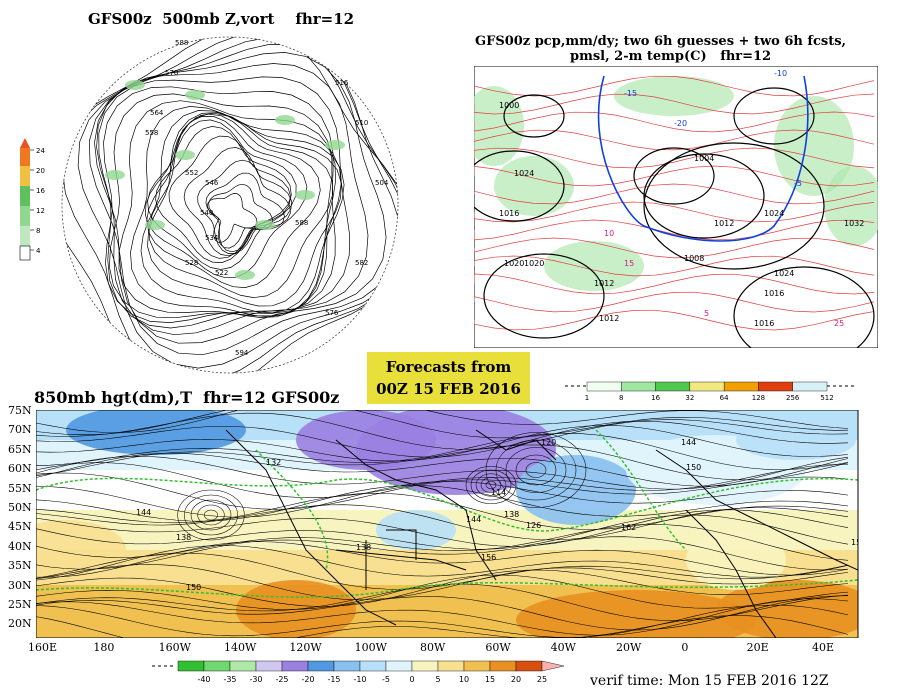  I want to click on temp-tick-label: 15, so click(490, 679).